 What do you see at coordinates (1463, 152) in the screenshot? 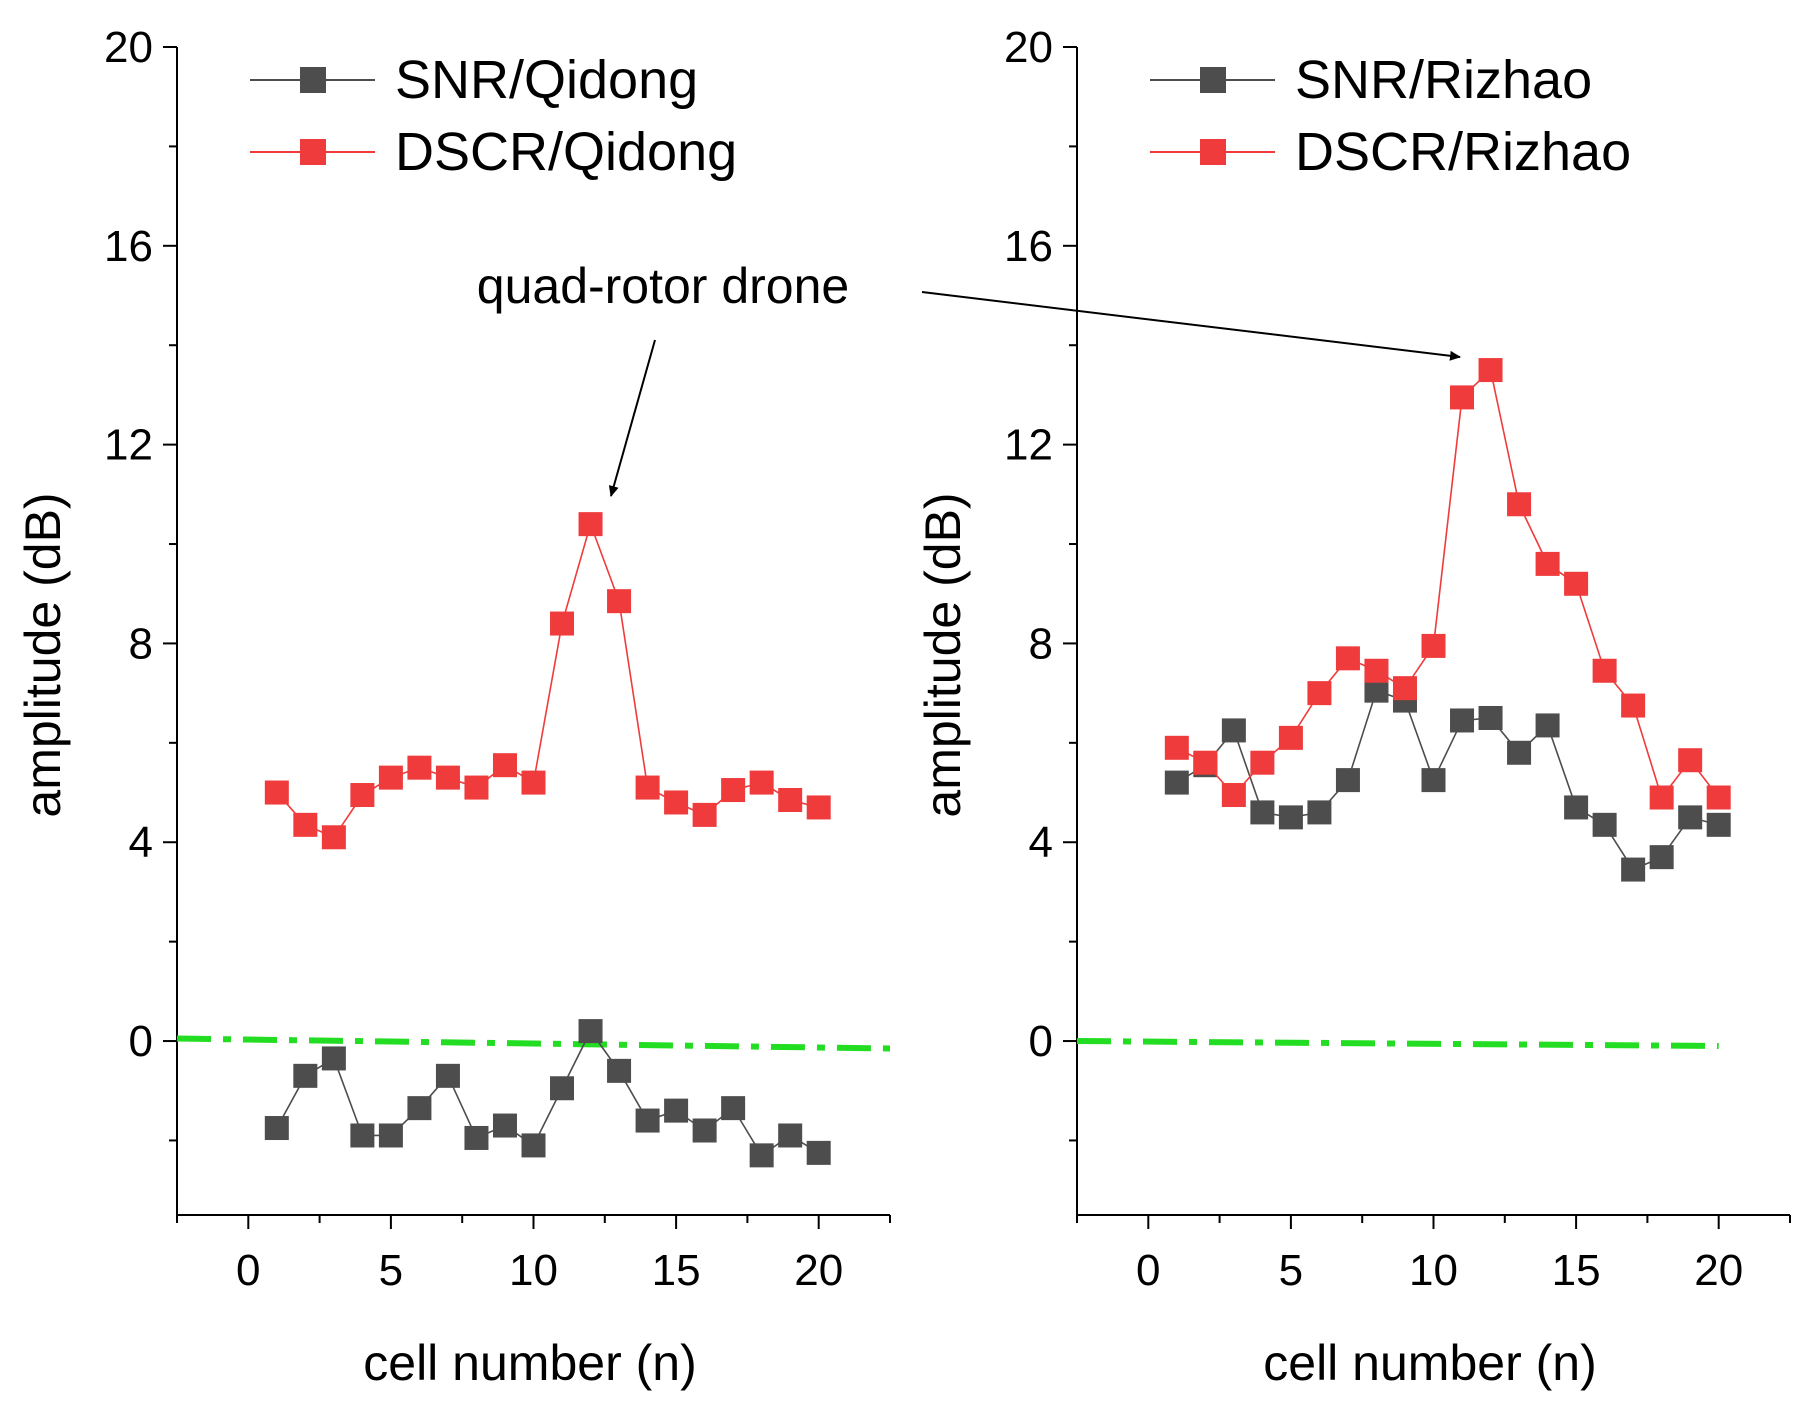
I see `legend-dscr-label: DSCR/Rizhao` at bounding box center [1463, 152].